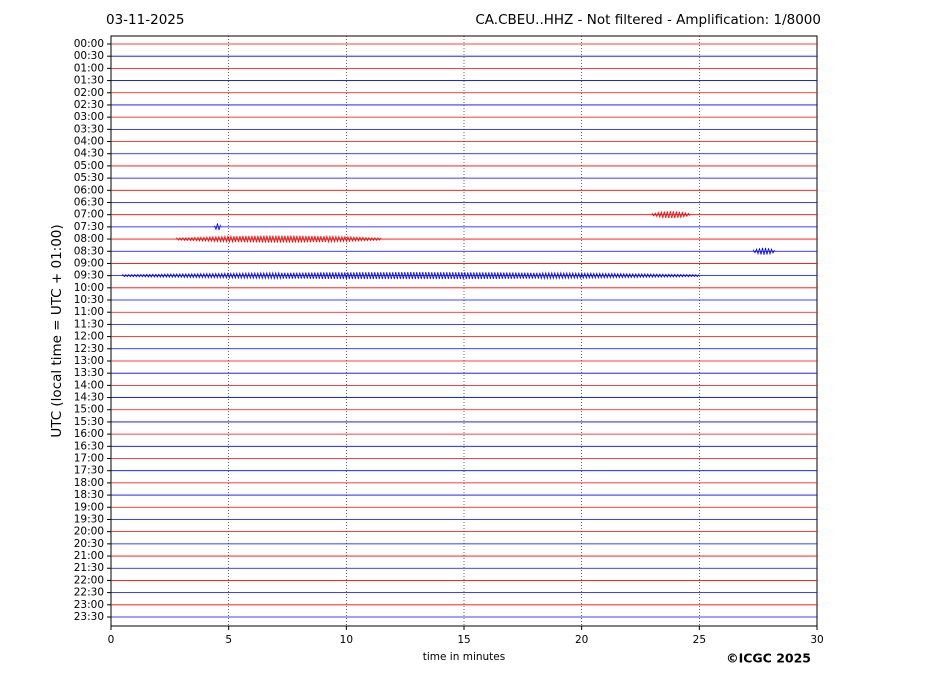 The image size is (927, 696). What do you see at coordinates (89, 544) in the screenshot?
I see `y-tick-label: 20:30` at bounding box center [89, 544].